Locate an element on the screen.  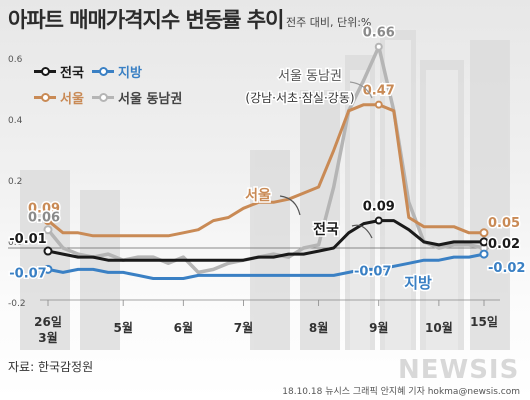
y-tick-label: 0.0 is located at coordinates (15, 243).